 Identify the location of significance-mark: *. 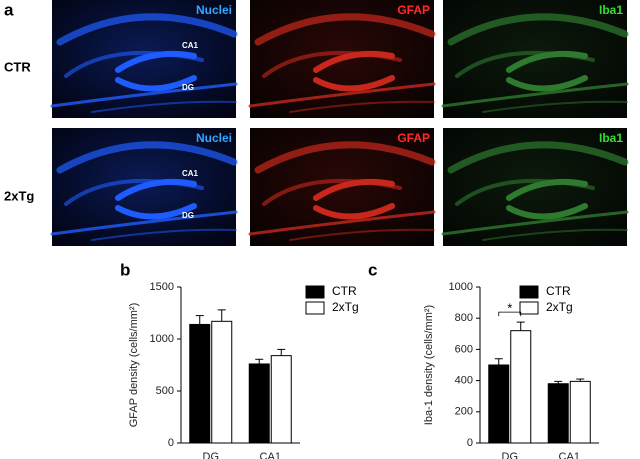
(509, 308).